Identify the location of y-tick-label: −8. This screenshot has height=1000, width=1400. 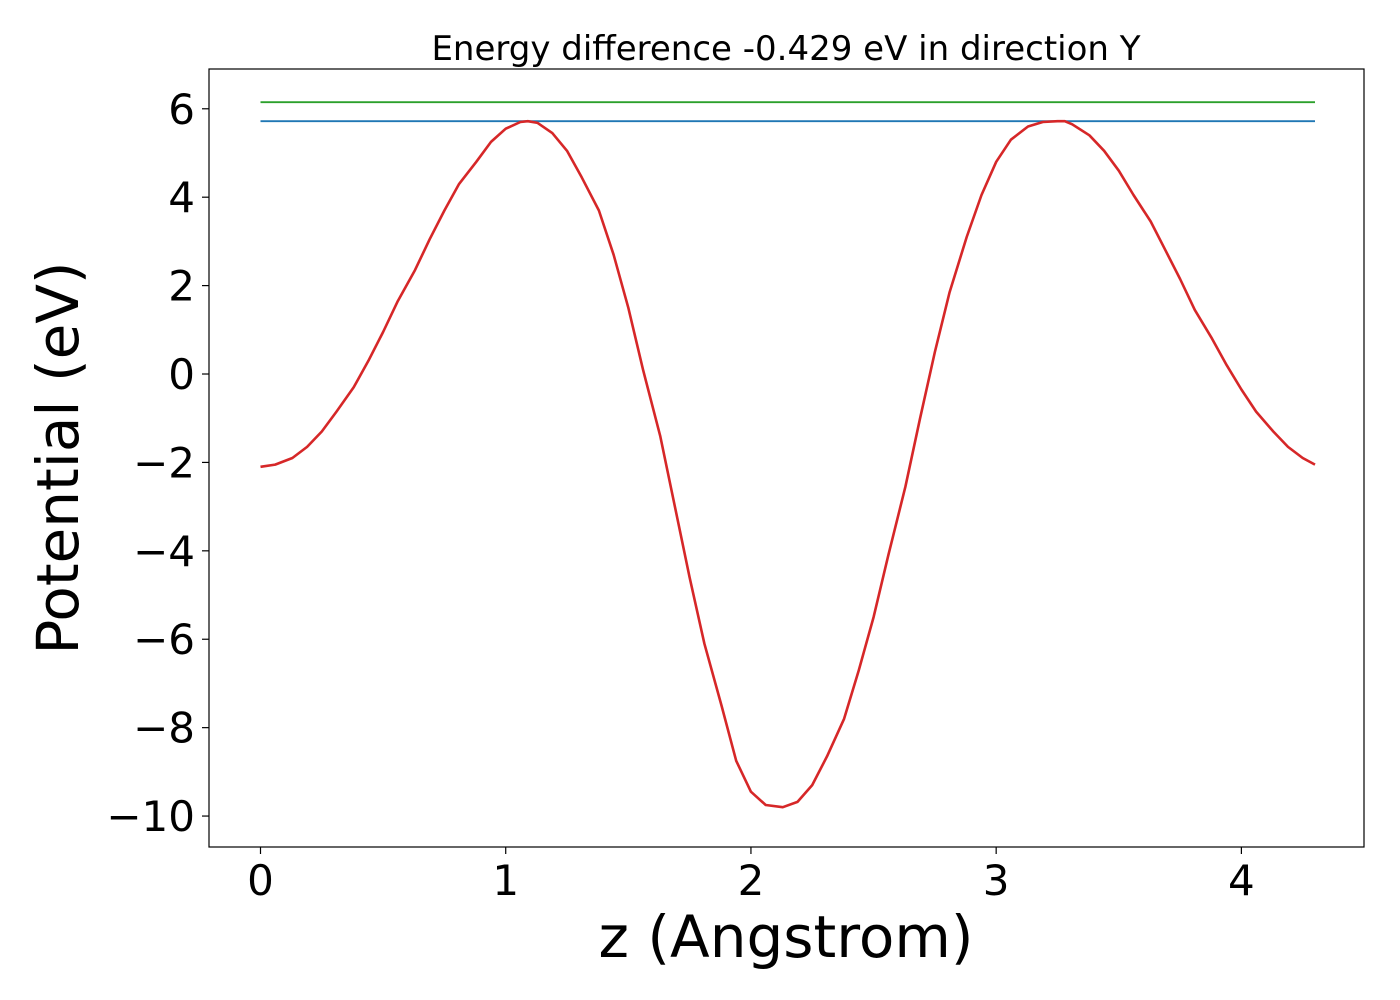
(164, 728).